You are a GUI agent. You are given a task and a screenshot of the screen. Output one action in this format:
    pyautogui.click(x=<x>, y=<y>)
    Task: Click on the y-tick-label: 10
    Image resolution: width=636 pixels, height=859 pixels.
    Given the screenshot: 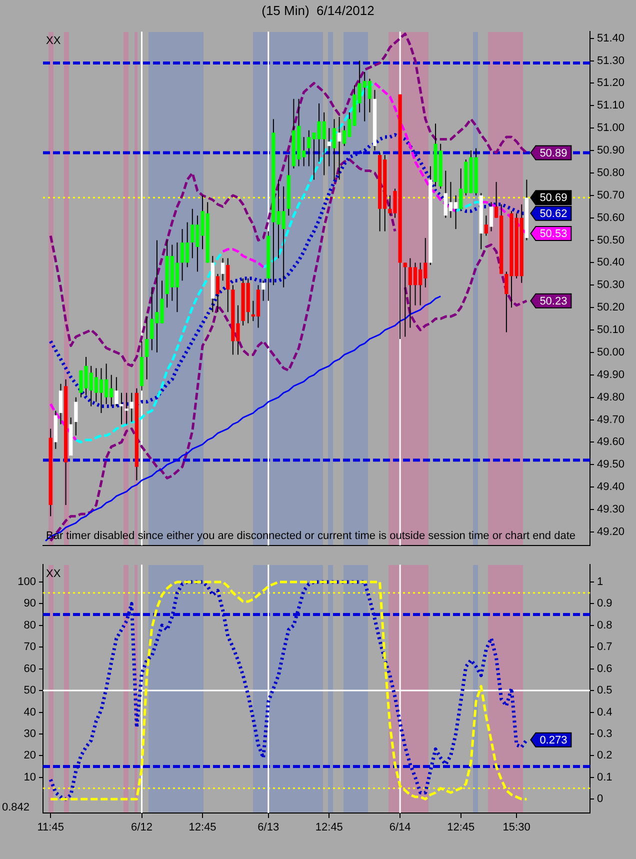 What is the action you would take?
    pyautogui.click(x=30, y=777)
    